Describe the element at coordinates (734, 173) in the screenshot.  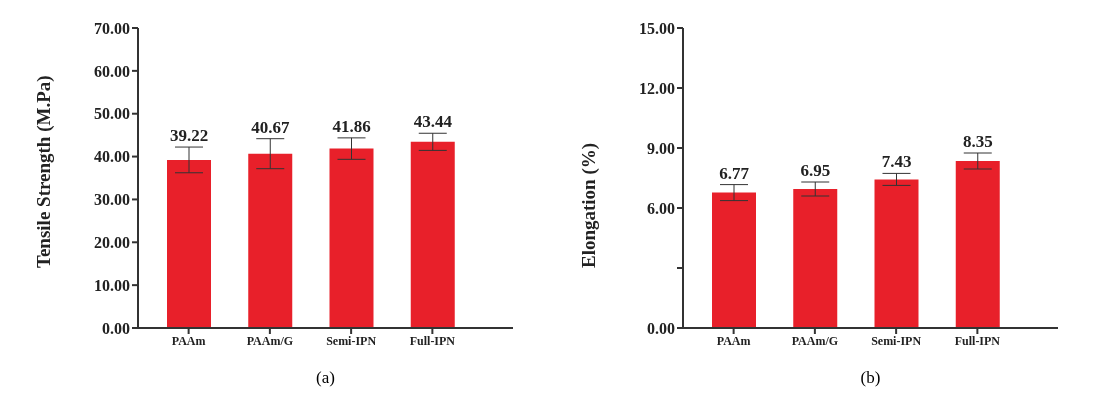
I see `data-label: 6.77` at that location.